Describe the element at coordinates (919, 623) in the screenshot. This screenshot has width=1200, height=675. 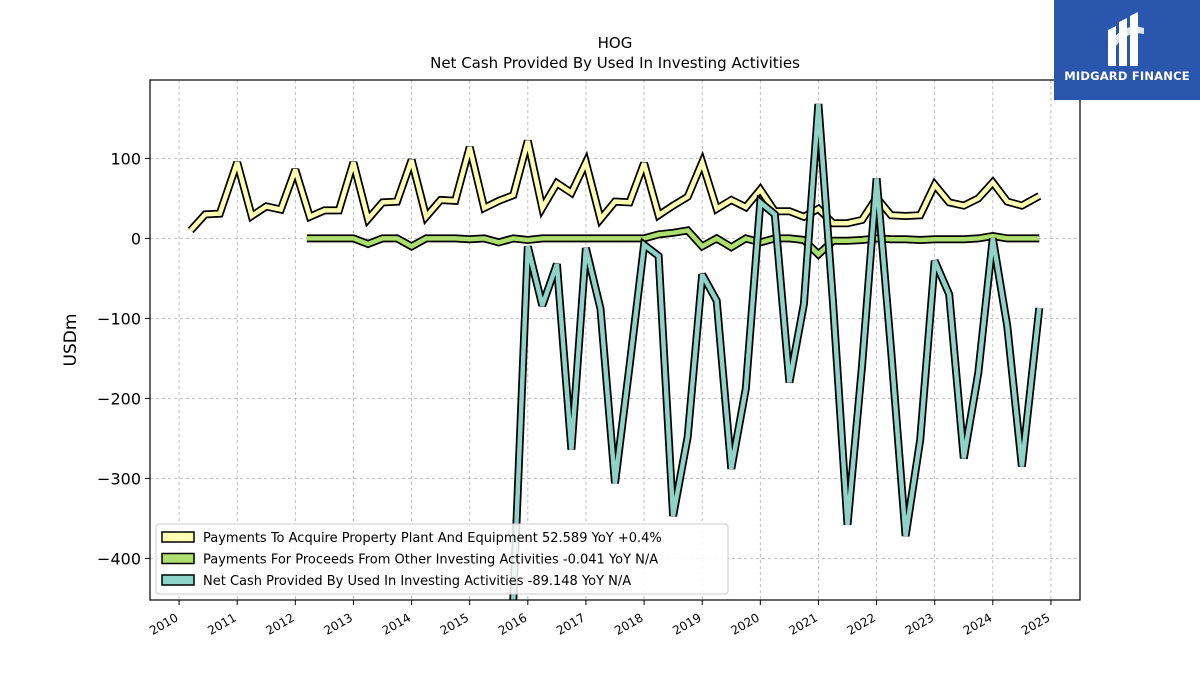
I see `x-tick-label: 2023` at that location.